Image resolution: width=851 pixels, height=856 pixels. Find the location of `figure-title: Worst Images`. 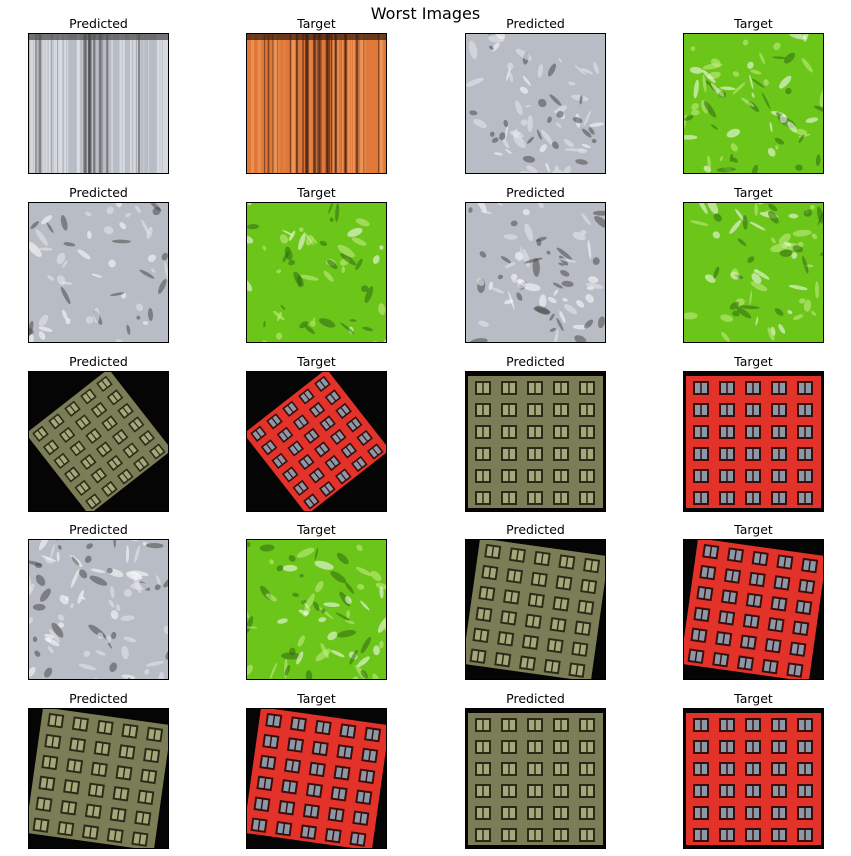

figure-title: Worst Images is located at coordinates (425, 13).